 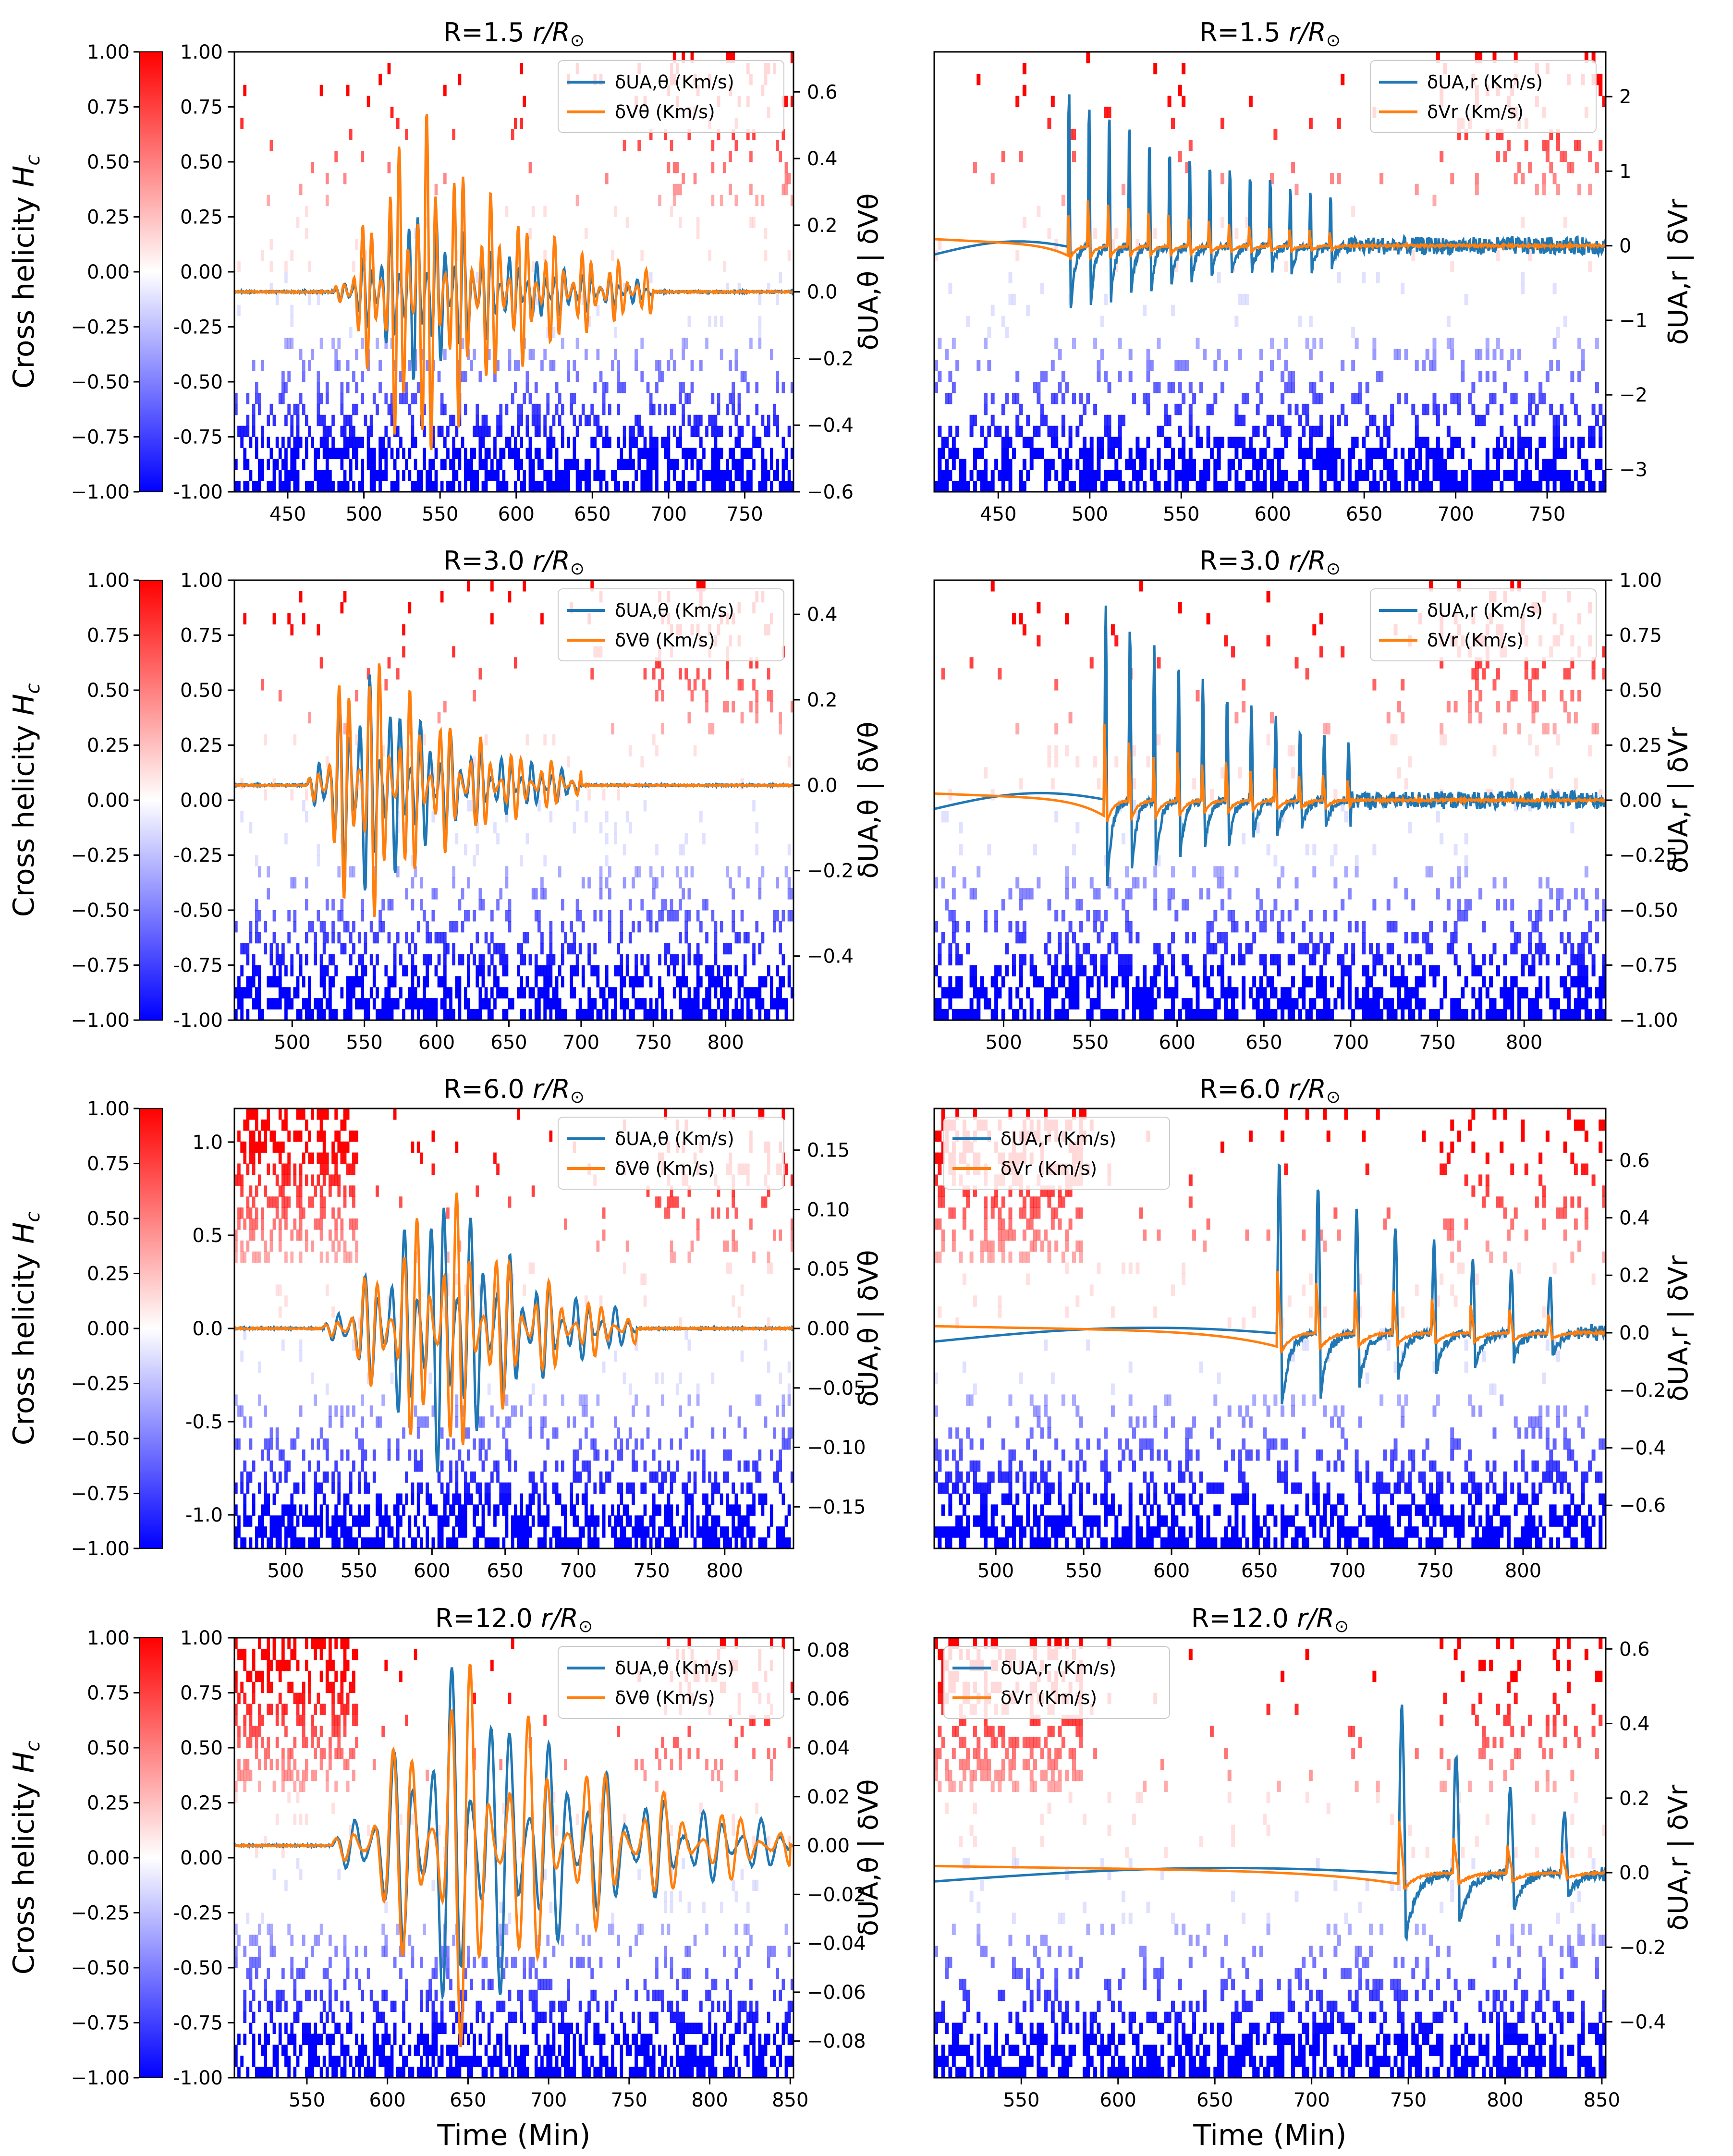 What do you see at coordinates (671, 96) in the screenshot?
I see `legend-box` at bounding box center [671, 96].